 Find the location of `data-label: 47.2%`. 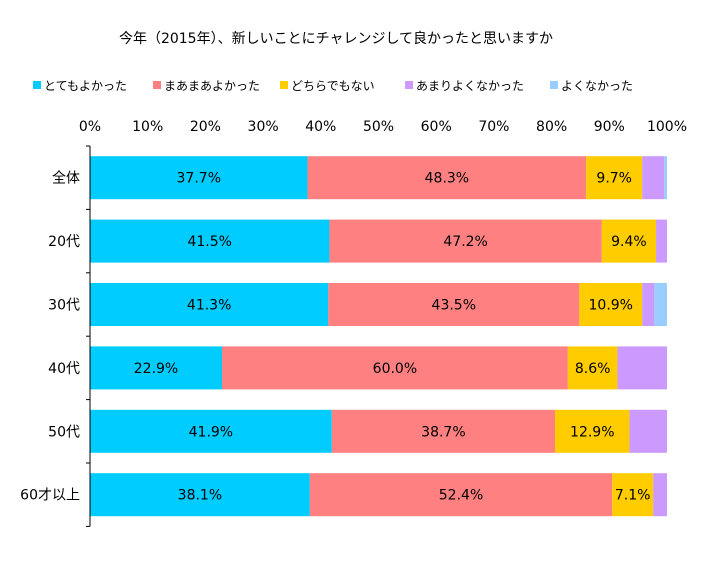

data-label: 47.2% is located at coordinates (465, 242).